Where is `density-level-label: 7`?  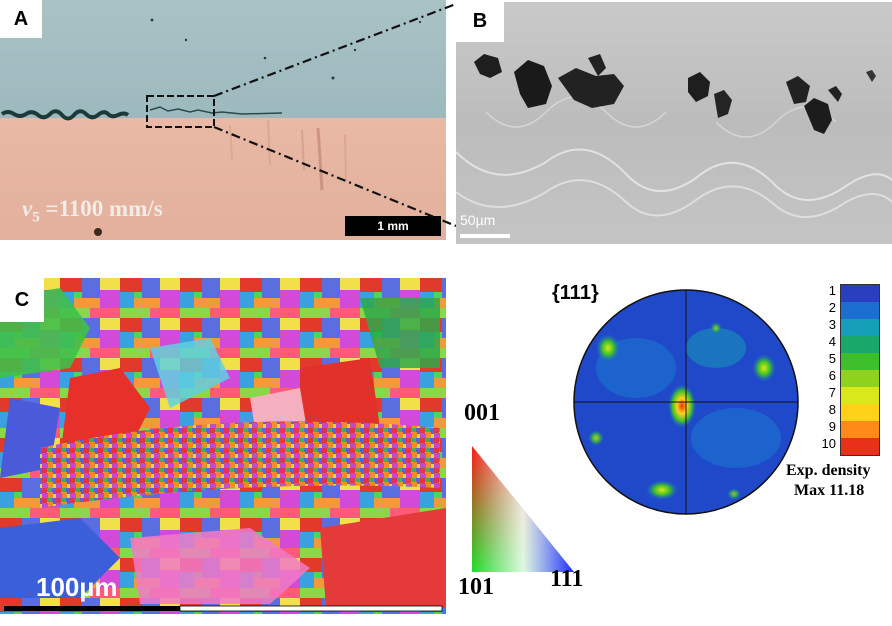
density-level-label: 7 is located at coordinates (832, 392).